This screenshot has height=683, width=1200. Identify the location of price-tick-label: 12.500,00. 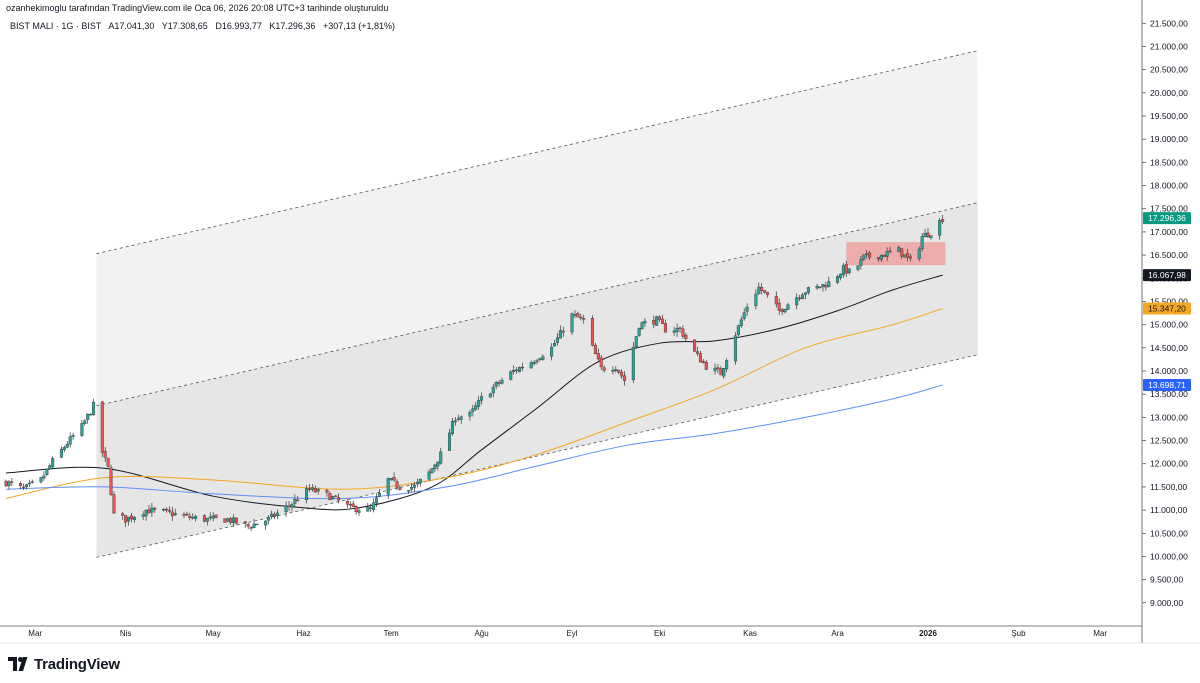
(1169, 441).